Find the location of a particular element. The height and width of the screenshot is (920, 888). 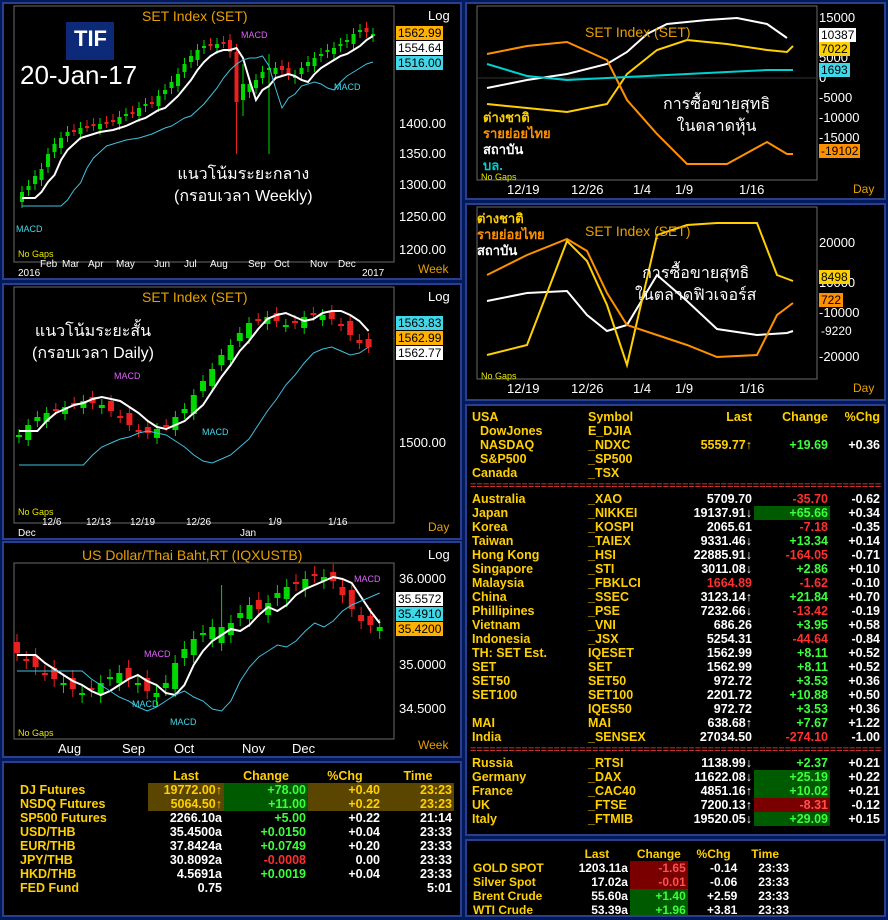

table-row: NSDQ Futures 5064.50↑ +11.00 +0.22 23:23 is located at coordinates (236, 804).